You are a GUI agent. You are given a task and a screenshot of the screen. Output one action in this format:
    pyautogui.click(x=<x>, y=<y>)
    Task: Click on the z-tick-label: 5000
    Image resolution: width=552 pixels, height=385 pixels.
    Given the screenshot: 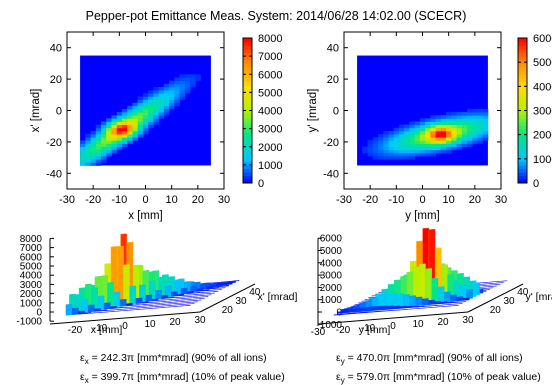 What is the action you would take?
    pyautogui.click(x=331, y=251)
    